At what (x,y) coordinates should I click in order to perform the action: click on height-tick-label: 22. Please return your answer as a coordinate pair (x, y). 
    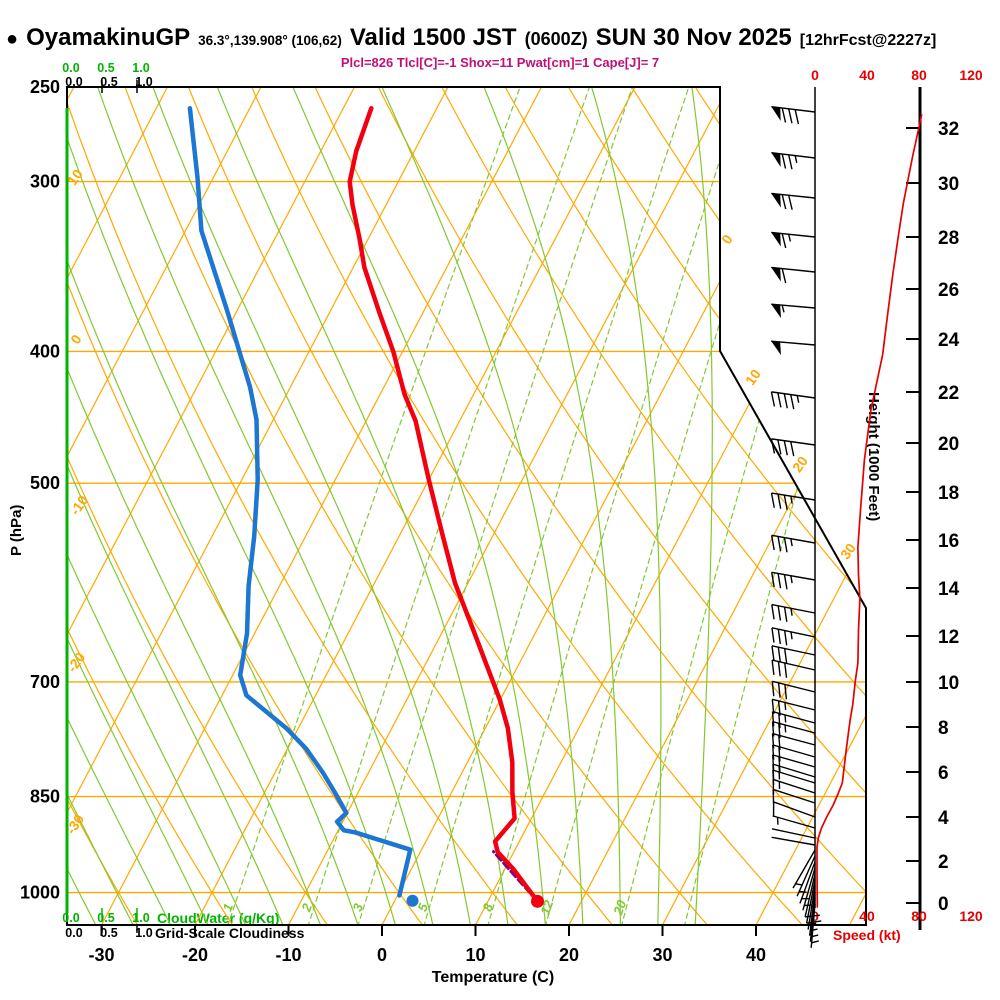
    Looking at the image, I should click on (948, 393).